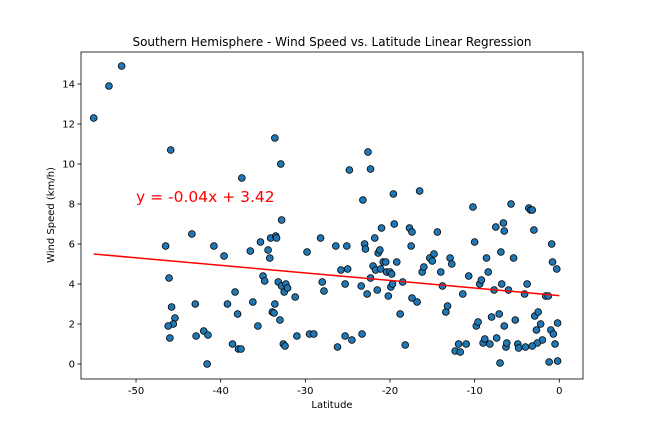 The image size is (648, 432). Describe the element at coordinates (68, 125) in the screenshot. I see `y-tick-label: 12` at that location.